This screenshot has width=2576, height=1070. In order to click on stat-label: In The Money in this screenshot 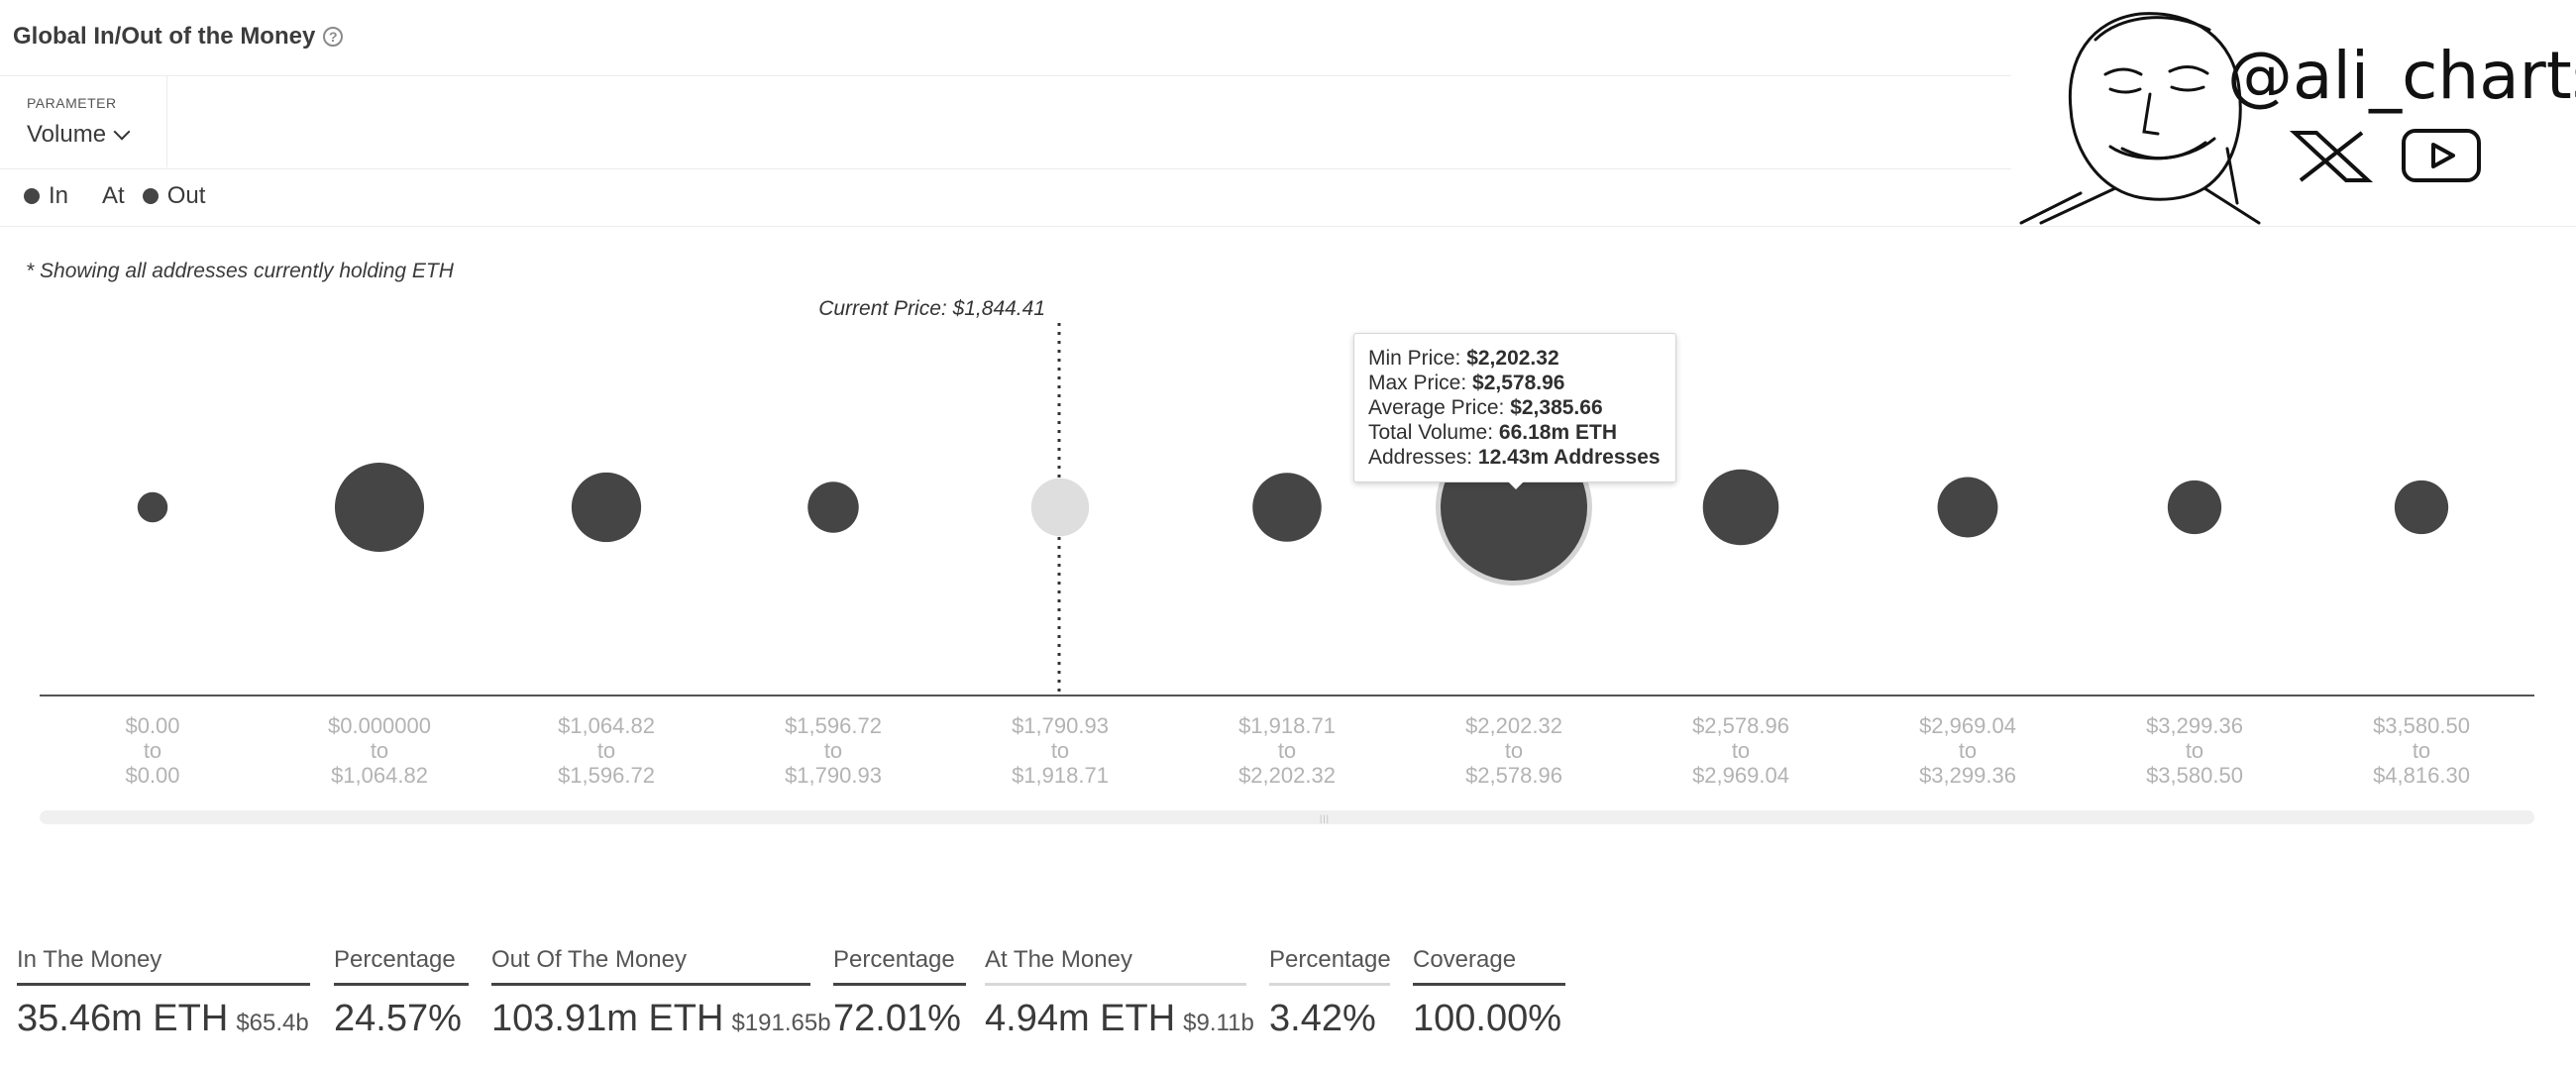, I will do `click(163, 966)`.